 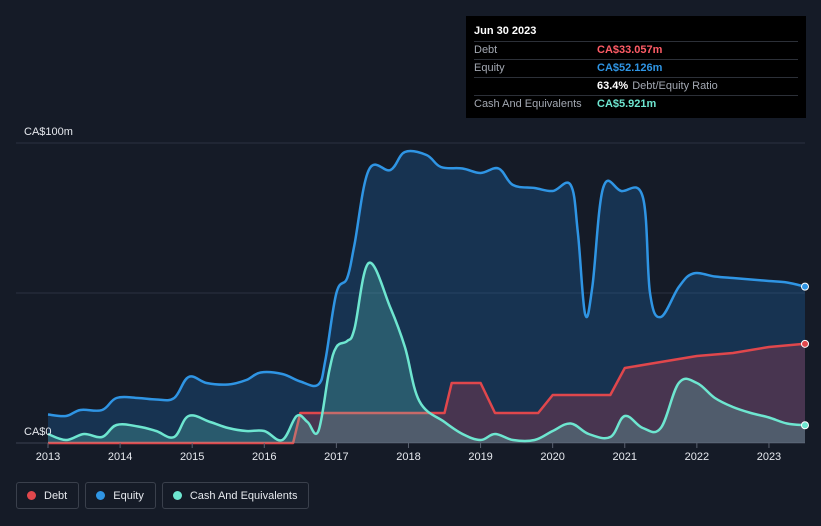 I want to click on tooltip-row-cash: Cash And Equivalents CA$5.921m, so click(x=636, y=104).